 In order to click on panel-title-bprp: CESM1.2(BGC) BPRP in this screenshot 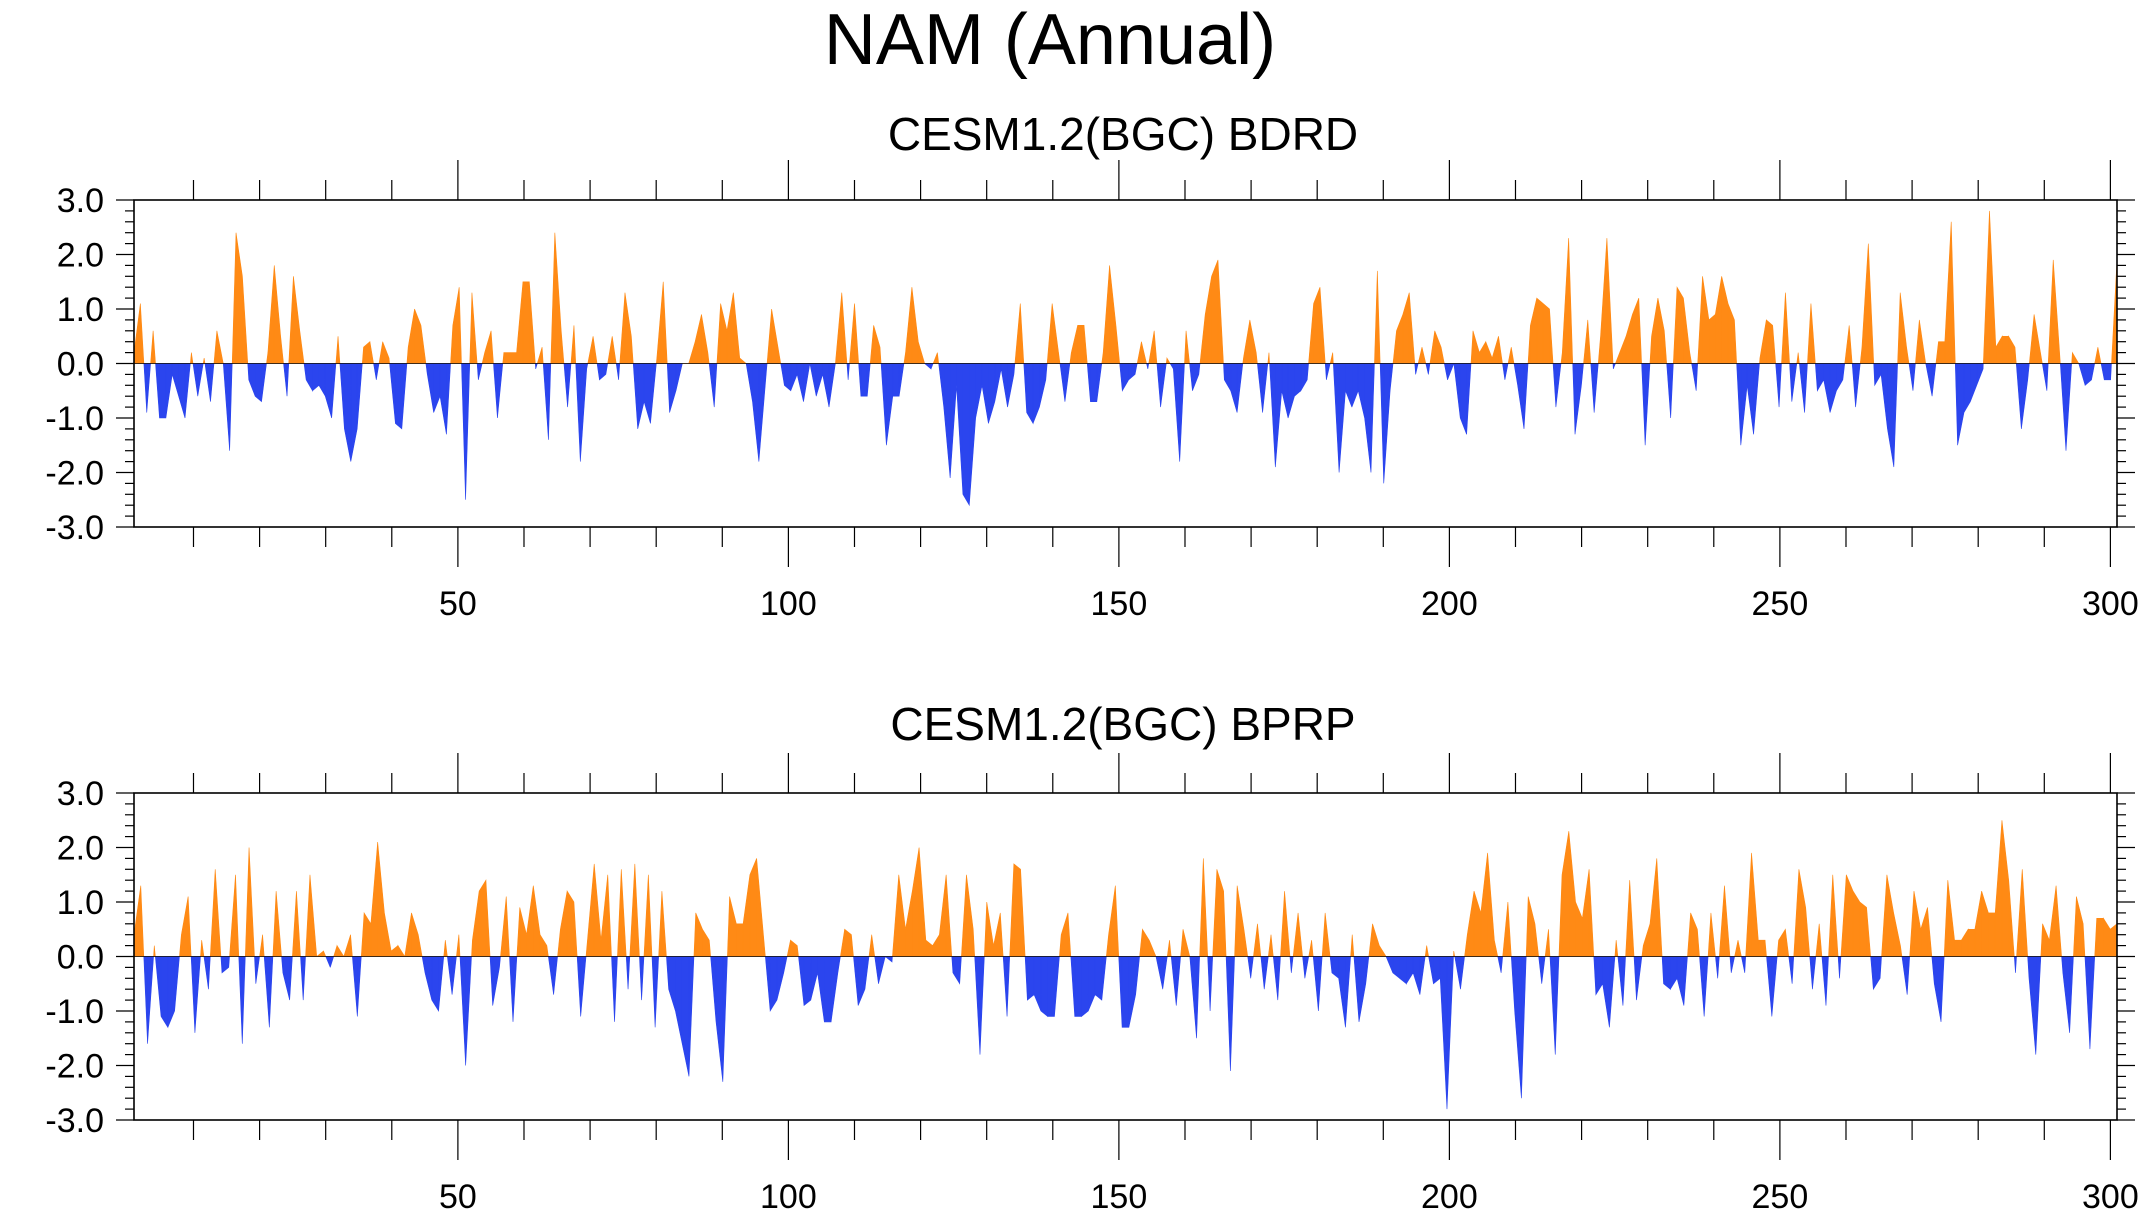, I will do `click(1122, 724)`.